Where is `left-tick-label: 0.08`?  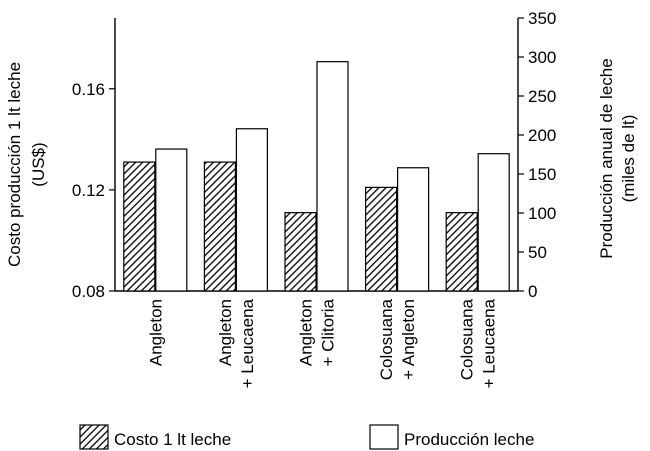
left-tick-label: 0.08 is located at coordinates (88, 291).